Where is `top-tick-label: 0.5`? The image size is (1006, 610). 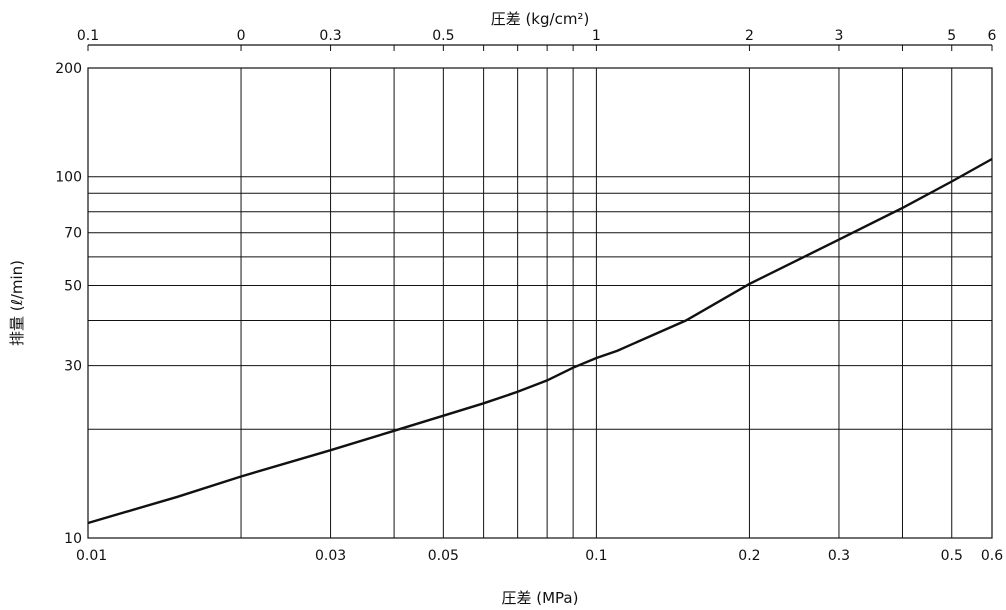 top-tick-label: 0.5 is located at coordinates (443, 36).